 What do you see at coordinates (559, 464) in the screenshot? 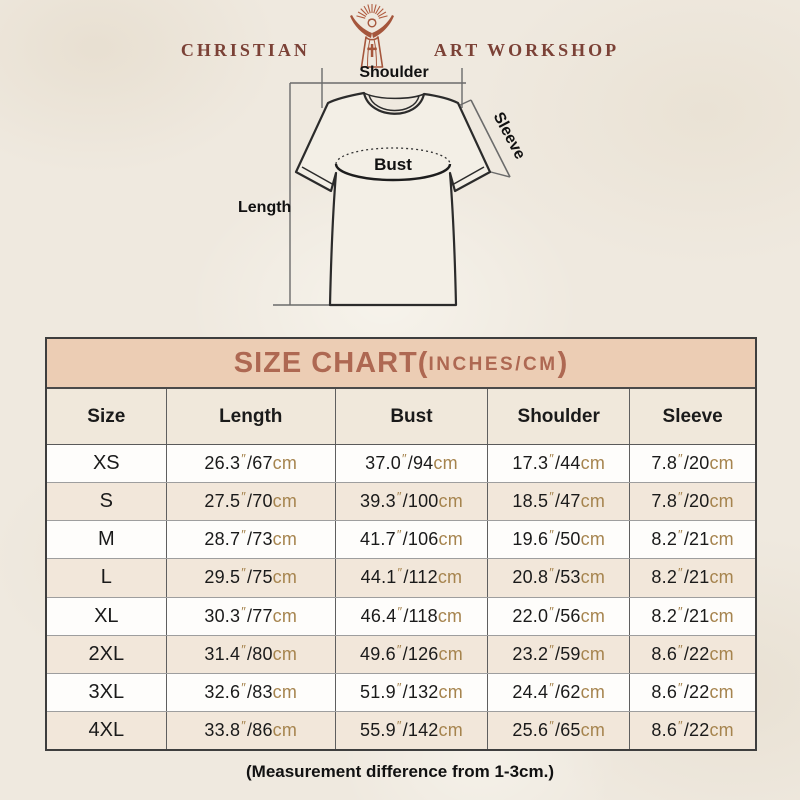
I see `measurement-cell: 17.3 ″/44 cm` at bounding box center [559, 464].